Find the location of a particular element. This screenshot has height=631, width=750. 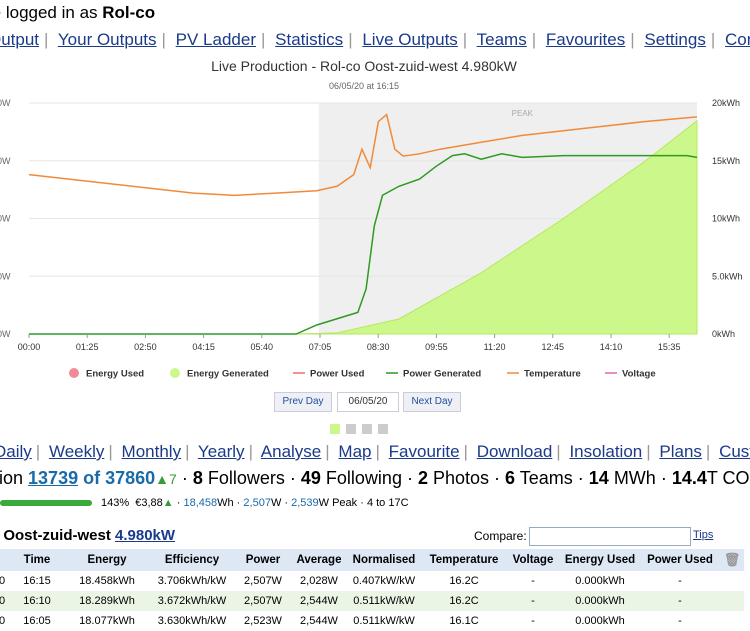

power-value: 2,507 is located at coordinates (257, 503).